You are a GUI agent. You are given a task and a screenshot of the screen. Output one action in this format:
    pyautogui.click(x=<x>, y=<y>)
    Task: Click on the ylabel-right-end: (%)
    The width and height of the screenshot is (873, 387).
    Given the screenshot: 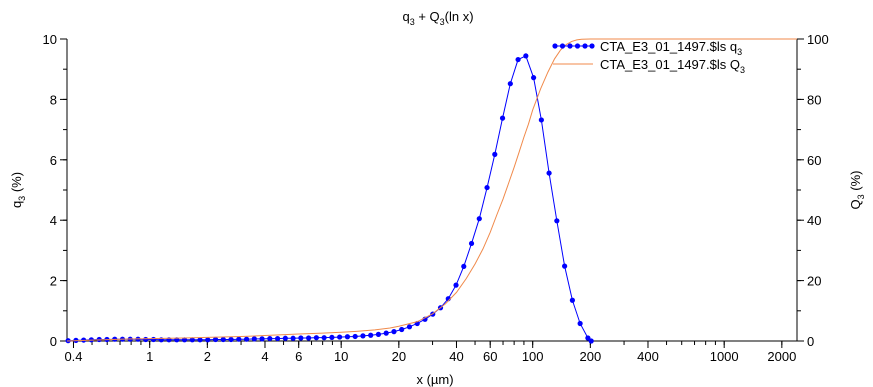 What is the action you would take?
    pyautogui.click(x=855, y=183)
    